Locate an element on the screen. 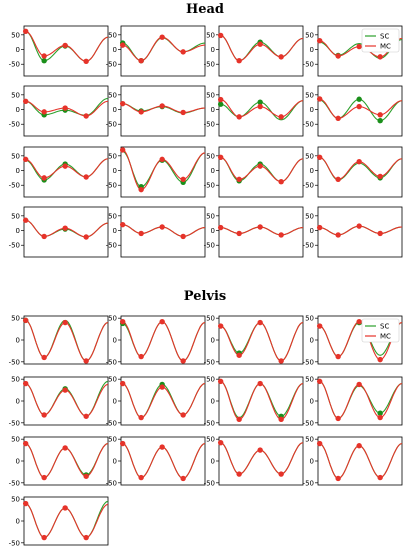  panel-12: 50 0 -50 is located at coordinates (353, 172).